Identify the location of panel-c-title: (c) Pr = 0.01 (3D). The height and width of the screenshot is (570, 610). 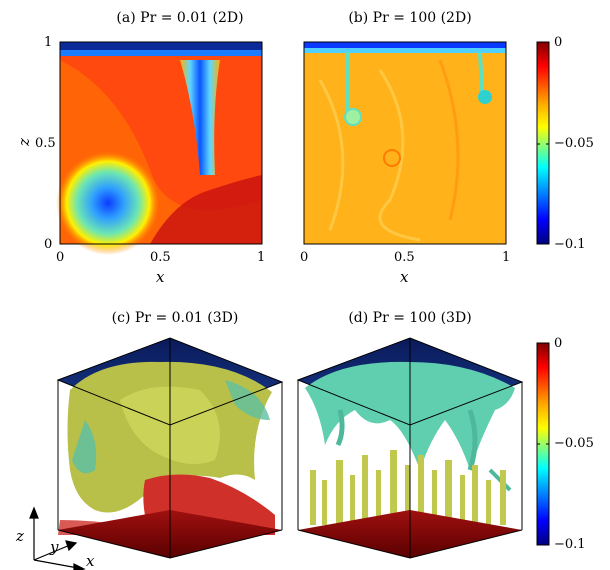
(175, 318).